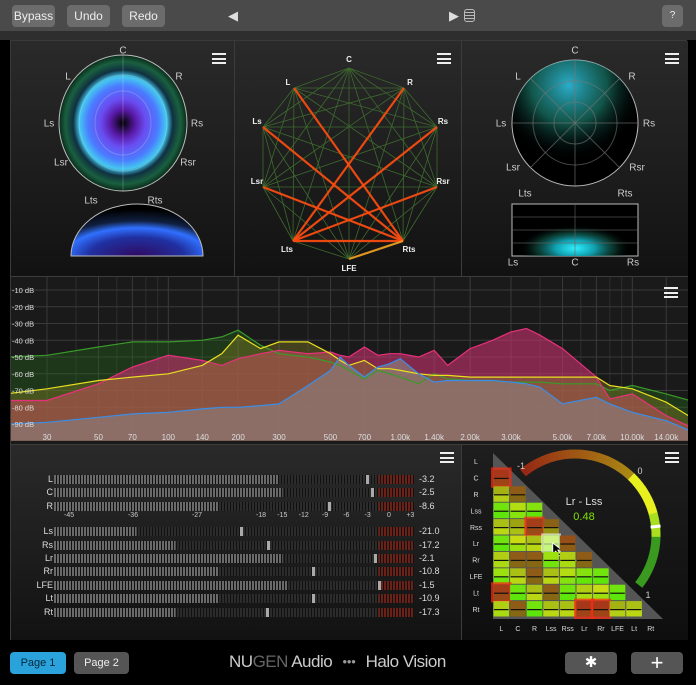 Image resolution: width=696 pixels, height=685 pixels. What do you see at coordinates (534, 526) in the screenshot?
I see `matrix-cell-Rss-R` at bounding box center [534, 526].